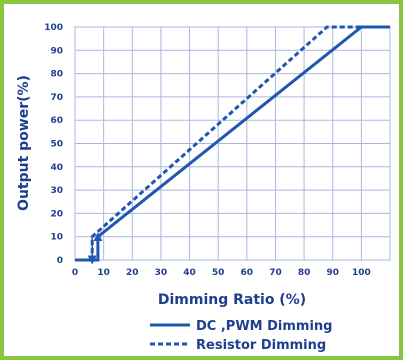 The height and width of the screenshot is (360, 403). Describe the element at coordinates (56, 168) in the screenshot. I see `y-tick-label-40: 40` at that location.